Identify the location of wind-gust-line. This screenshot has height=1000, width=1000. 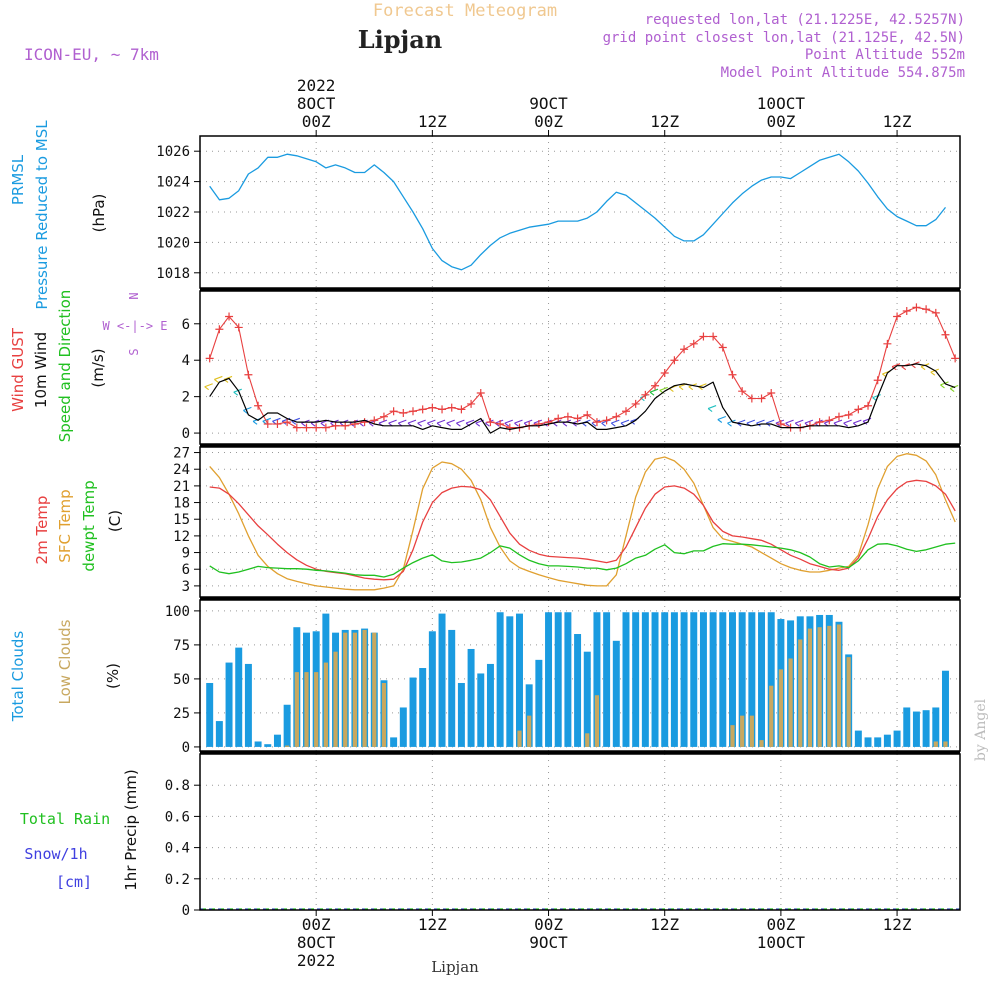
(582, 367).